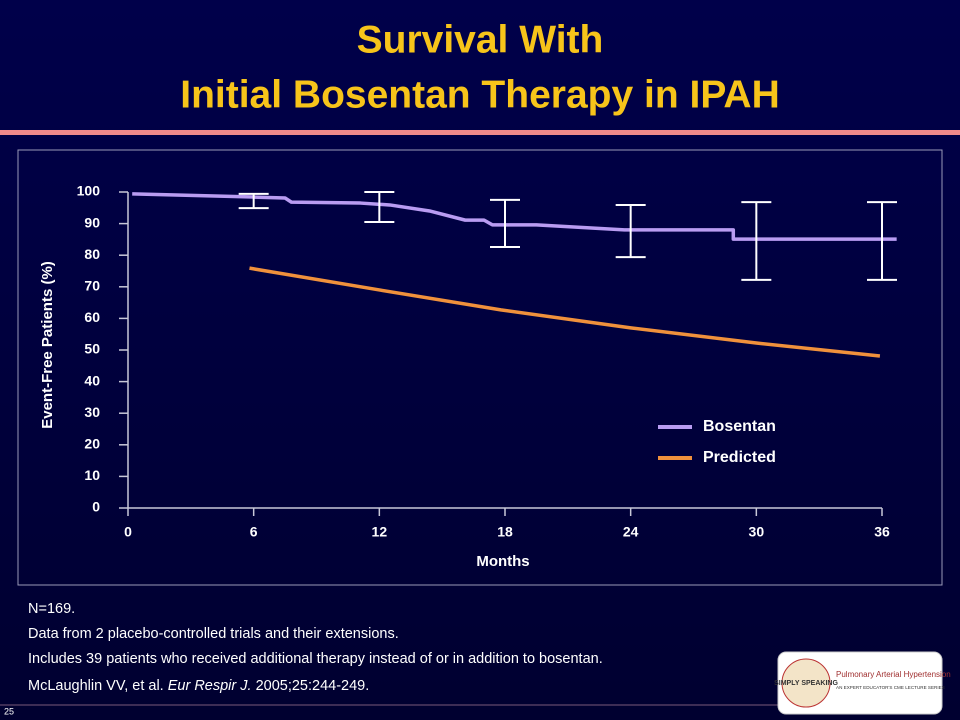 The height and width of the screenshot is (720, 960). Describe the element at coordinates (52, 609) in the screenshot. I see `note: N=169.` at that location.